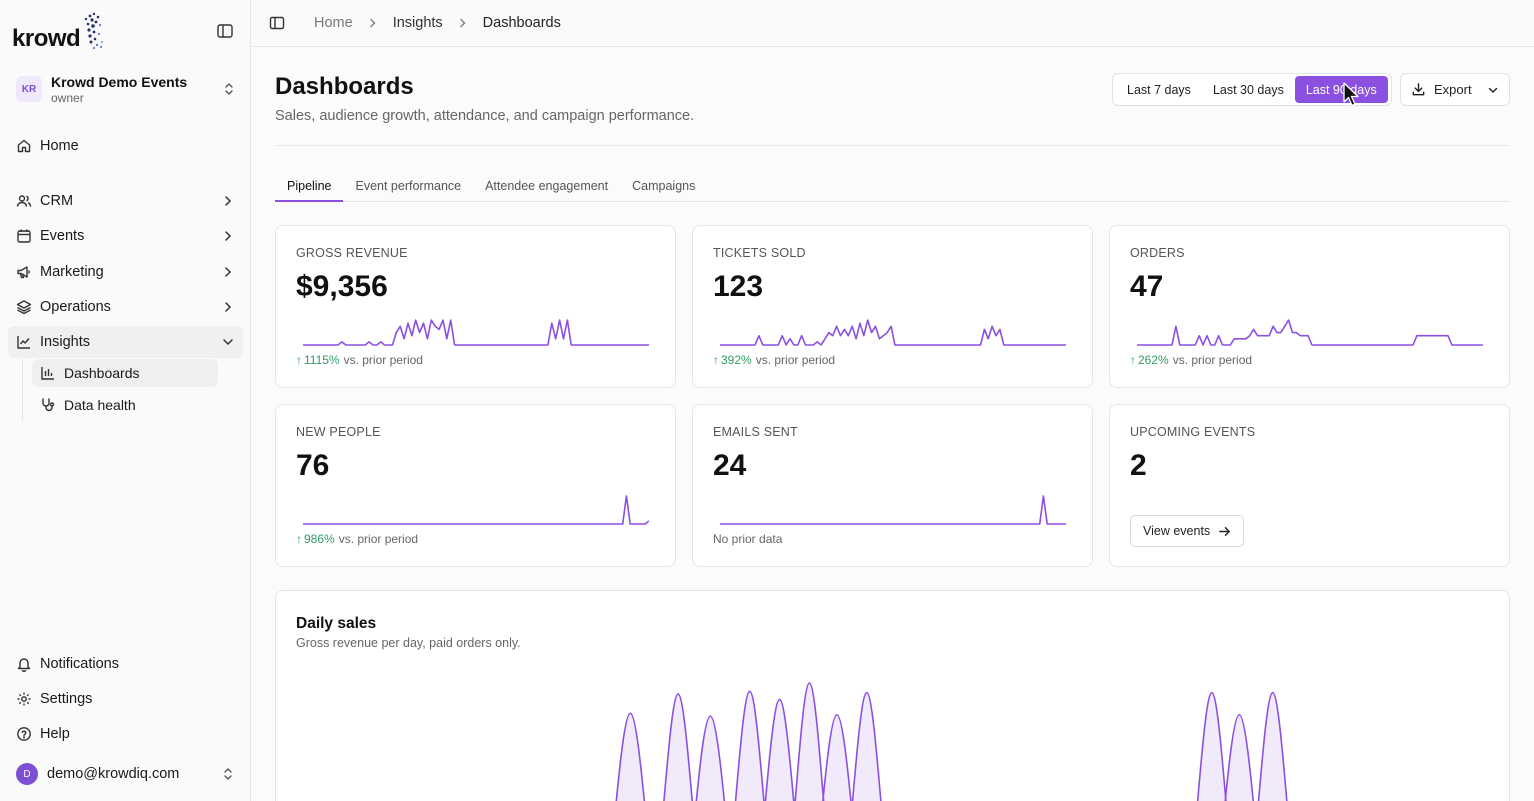  Describe the element at coordinates (1159, 89) in the screenshot. I see `range-7-days: Last 7 days` at that location.